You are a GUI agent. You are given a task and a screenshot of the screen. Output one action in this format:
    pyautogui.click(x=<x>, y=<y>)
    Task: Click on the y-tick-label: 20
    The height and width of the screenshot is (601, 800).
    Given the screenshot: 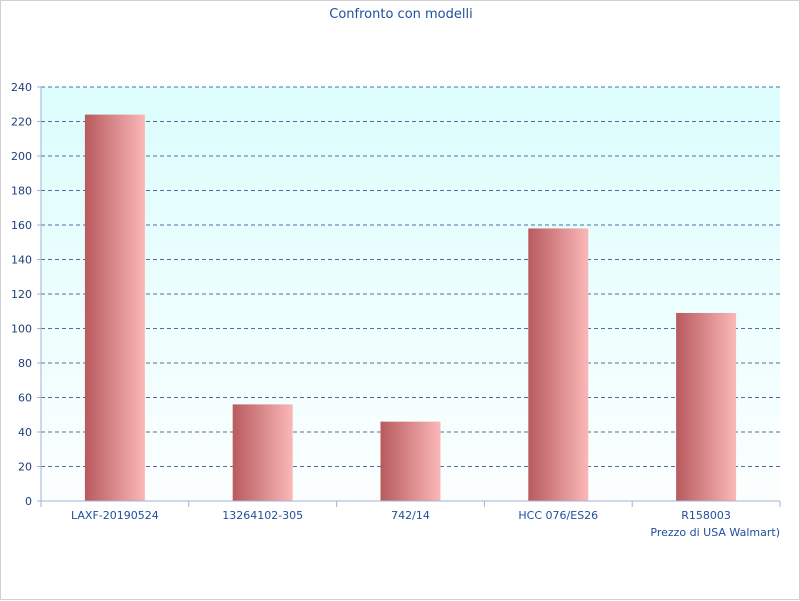 What is the action you would take?
    pyautogui.click(x=25, y=467)
    